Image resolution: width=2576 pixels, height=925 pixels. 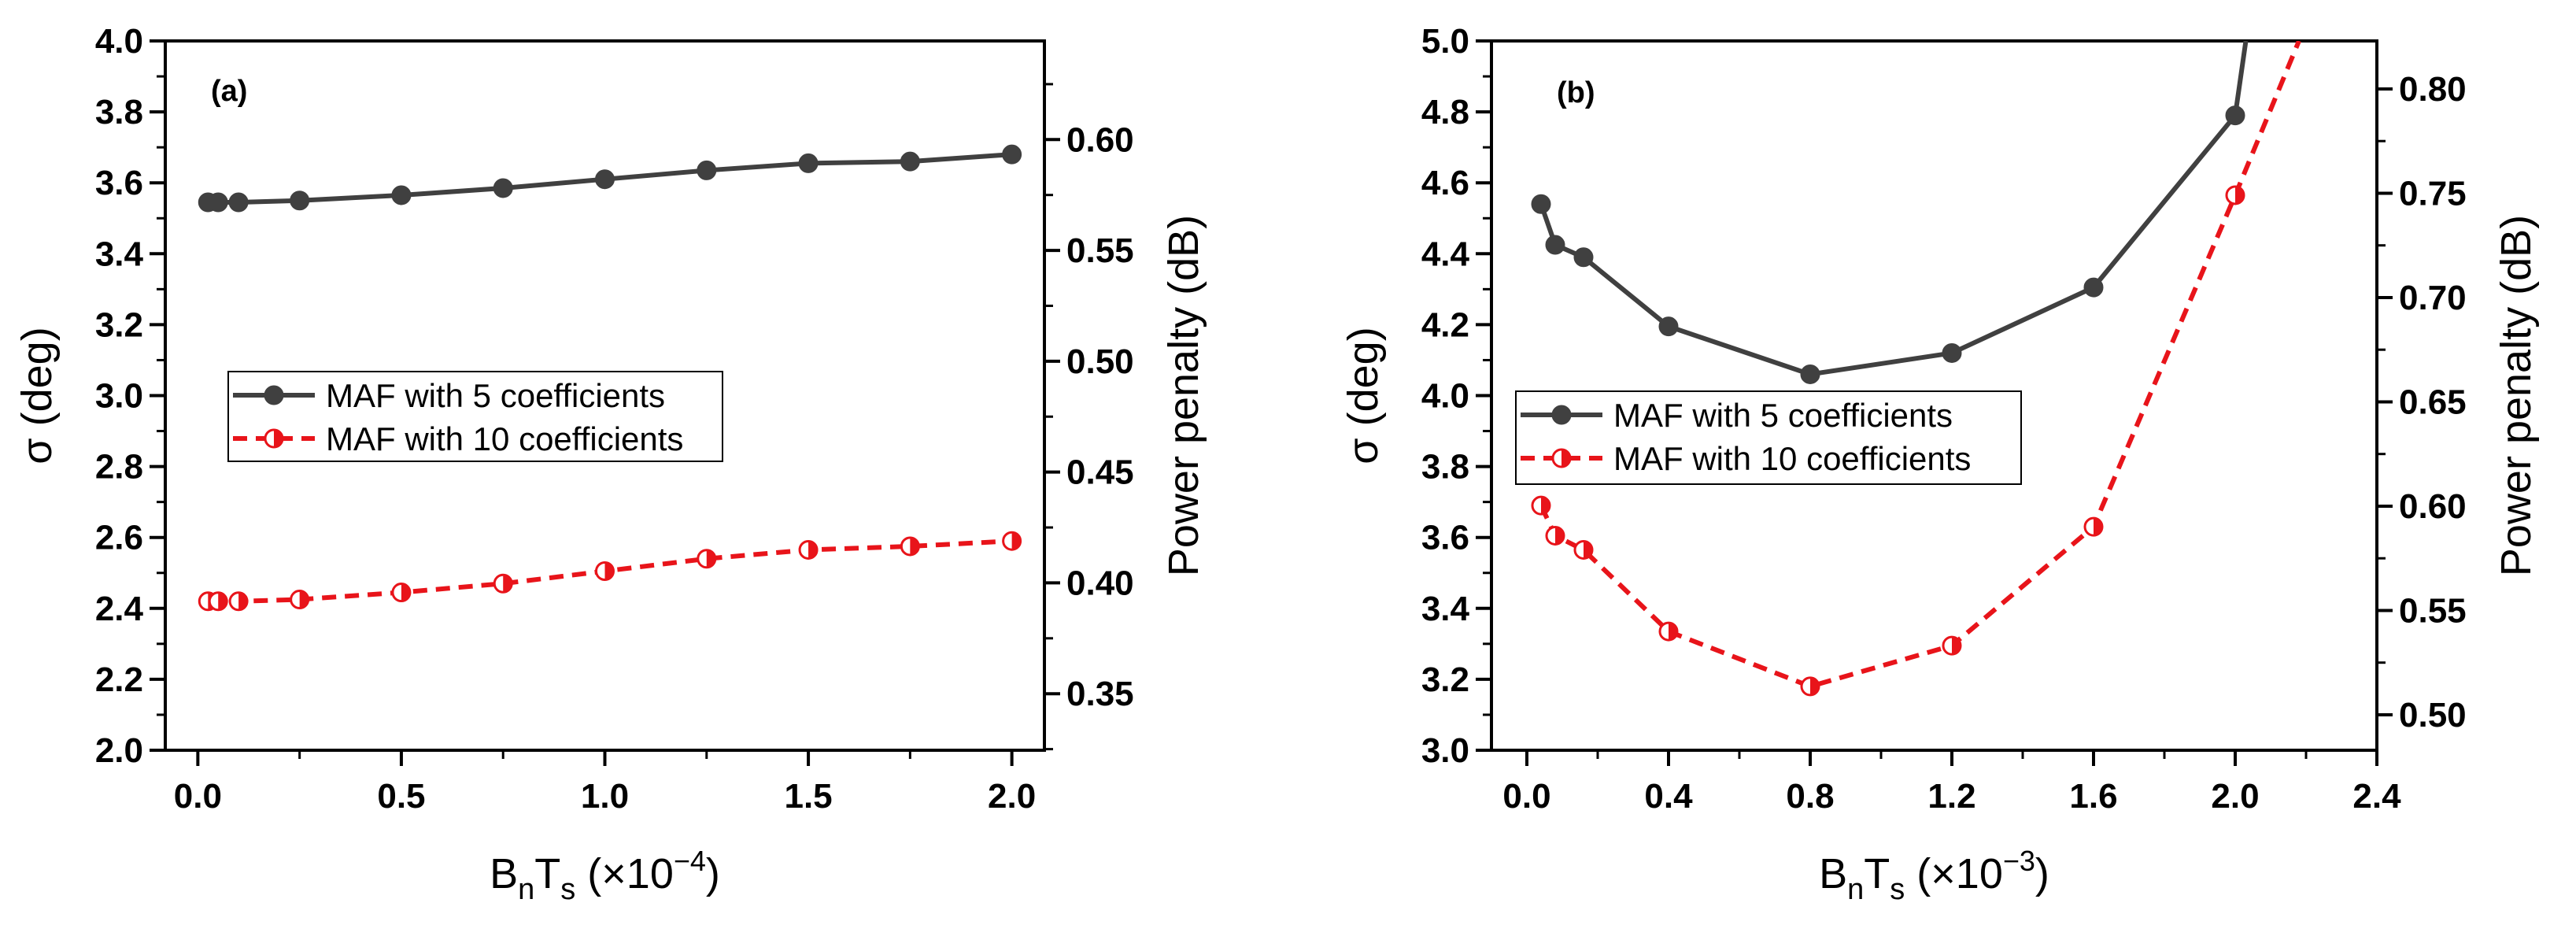 I want to click on y-tick-label: 4.6, so click(x=1445, y=183).